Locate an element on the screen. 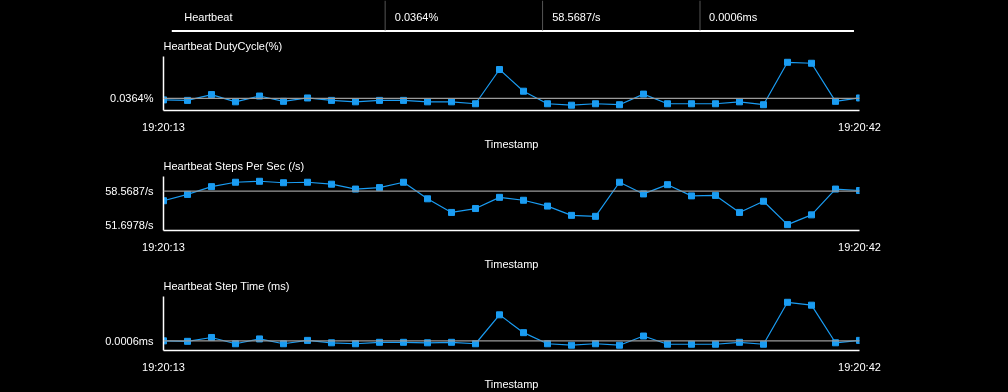  y-tick-label: 51.6978/s is located at coordinates (129, 224).